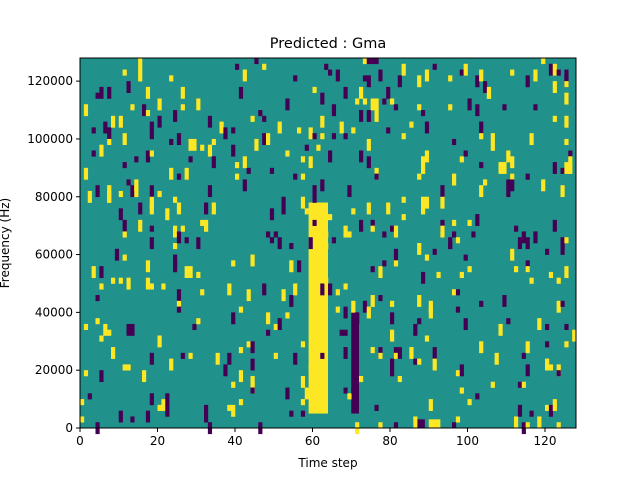  I want to click on heatmap-region, so click(318, 308).